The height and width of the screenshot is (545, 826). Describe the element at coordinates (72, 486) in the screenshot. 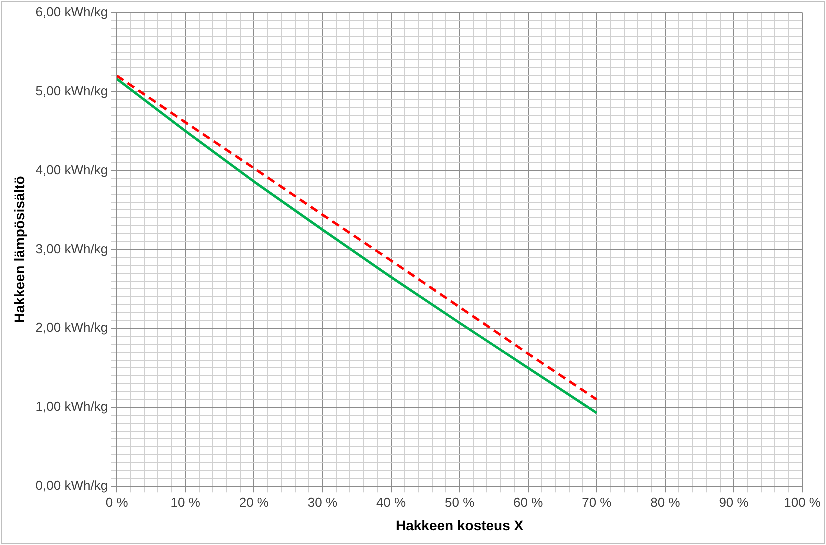

I see `y-tick-label: 0,00 kWh/kg` at that location.